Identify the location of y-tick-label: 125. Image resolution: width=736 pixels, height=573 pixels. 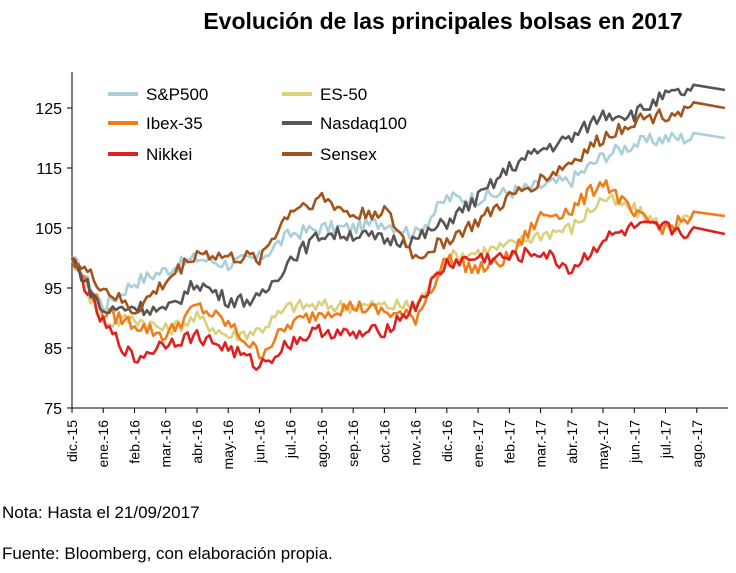
(48, 109).